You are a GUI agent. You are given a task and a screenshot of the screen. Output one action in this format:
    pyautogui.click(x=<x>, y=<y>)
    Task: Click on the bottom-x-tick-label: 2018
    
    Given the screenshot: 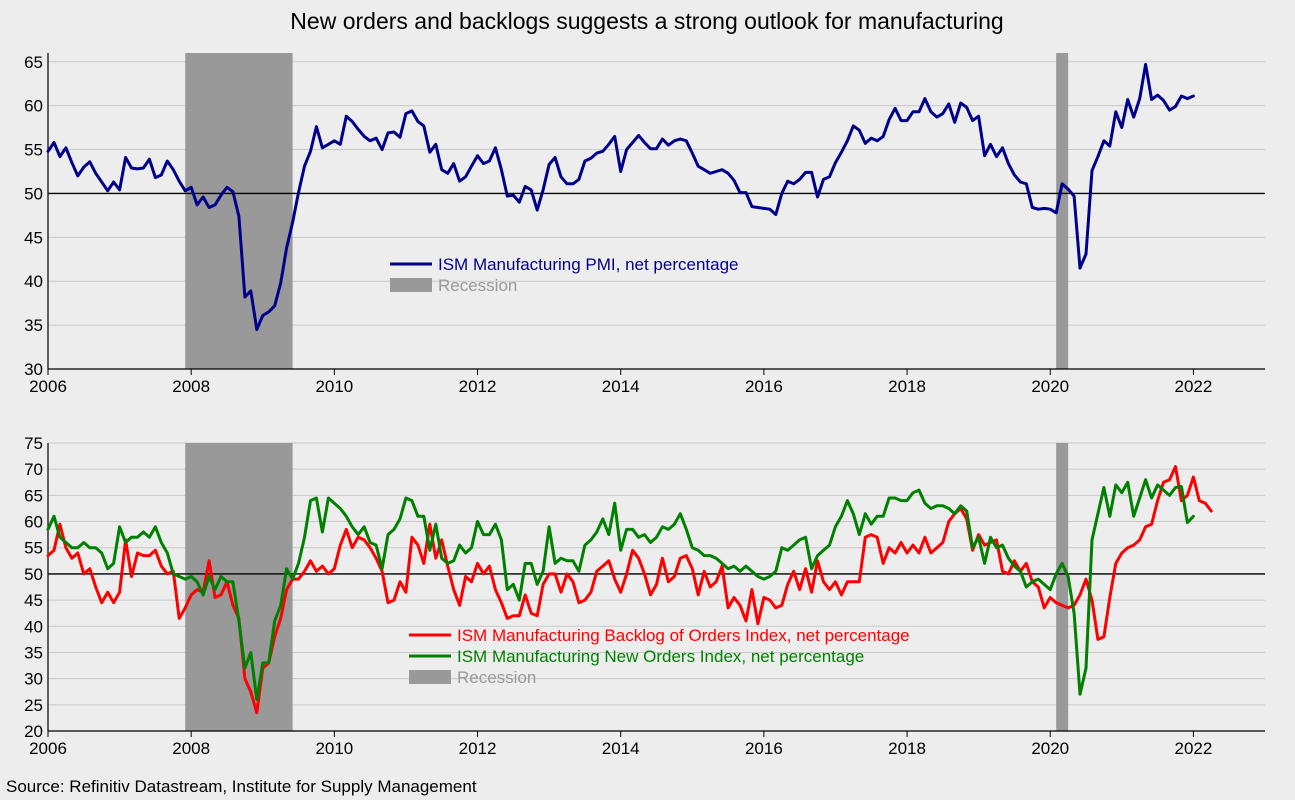 What is the action you would take?
    pyautogui.click(x=907, y=748)
    